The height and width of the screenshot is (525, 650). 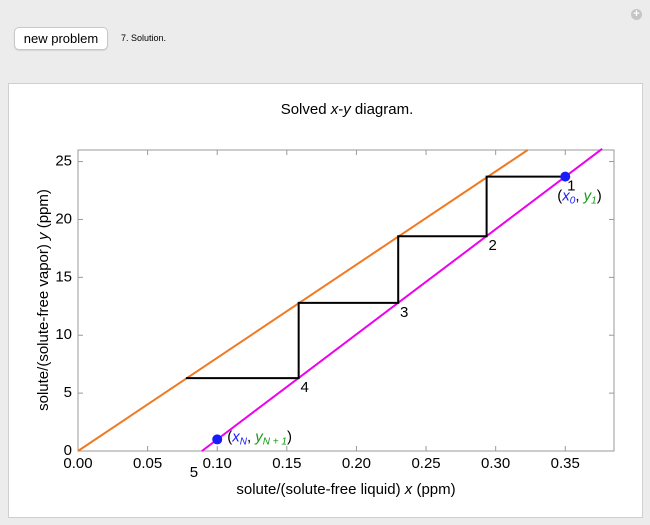 I want to click on x-tick-label: 0.10, so click(x=217, y=463).